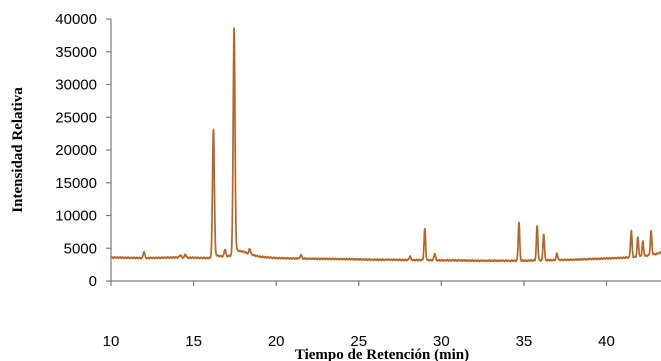  Describe the element at coordinates (76, 117) in the screenshot. I see `y-tick-label: 25000` at that location.